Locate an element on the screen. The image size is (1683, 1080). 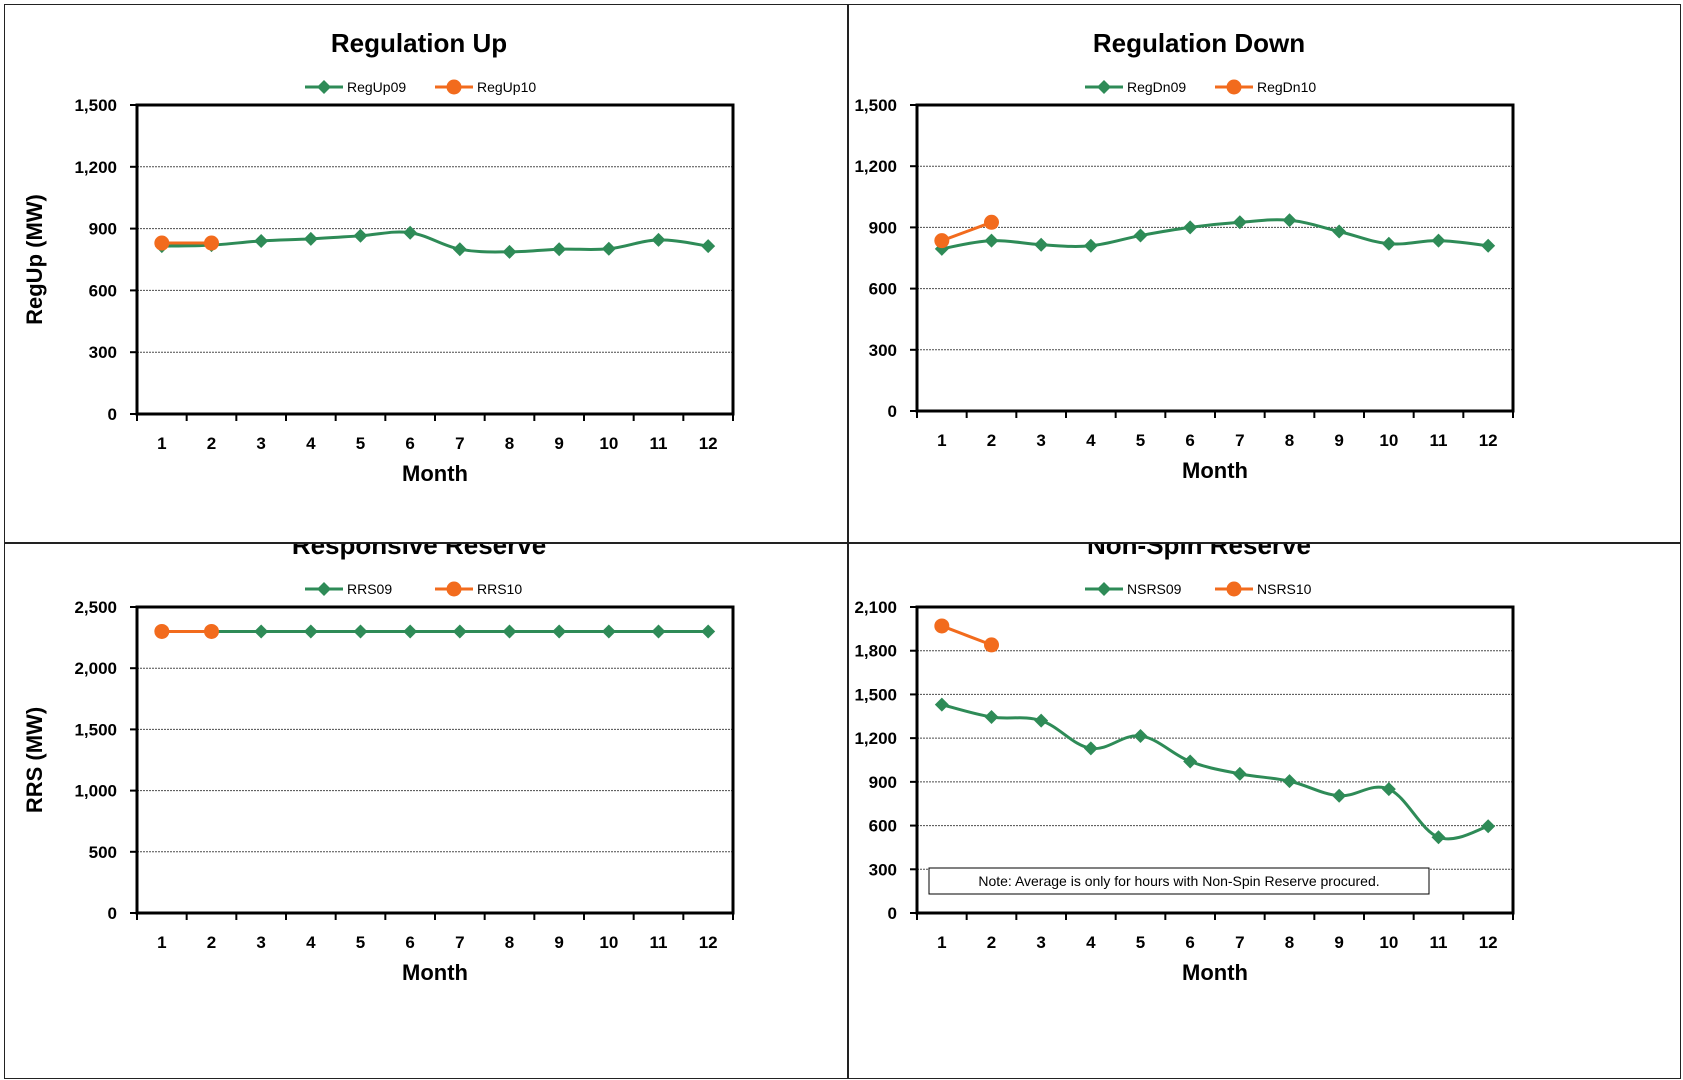
y-tick-label: 1,800 is located at coordinates (875, 651).